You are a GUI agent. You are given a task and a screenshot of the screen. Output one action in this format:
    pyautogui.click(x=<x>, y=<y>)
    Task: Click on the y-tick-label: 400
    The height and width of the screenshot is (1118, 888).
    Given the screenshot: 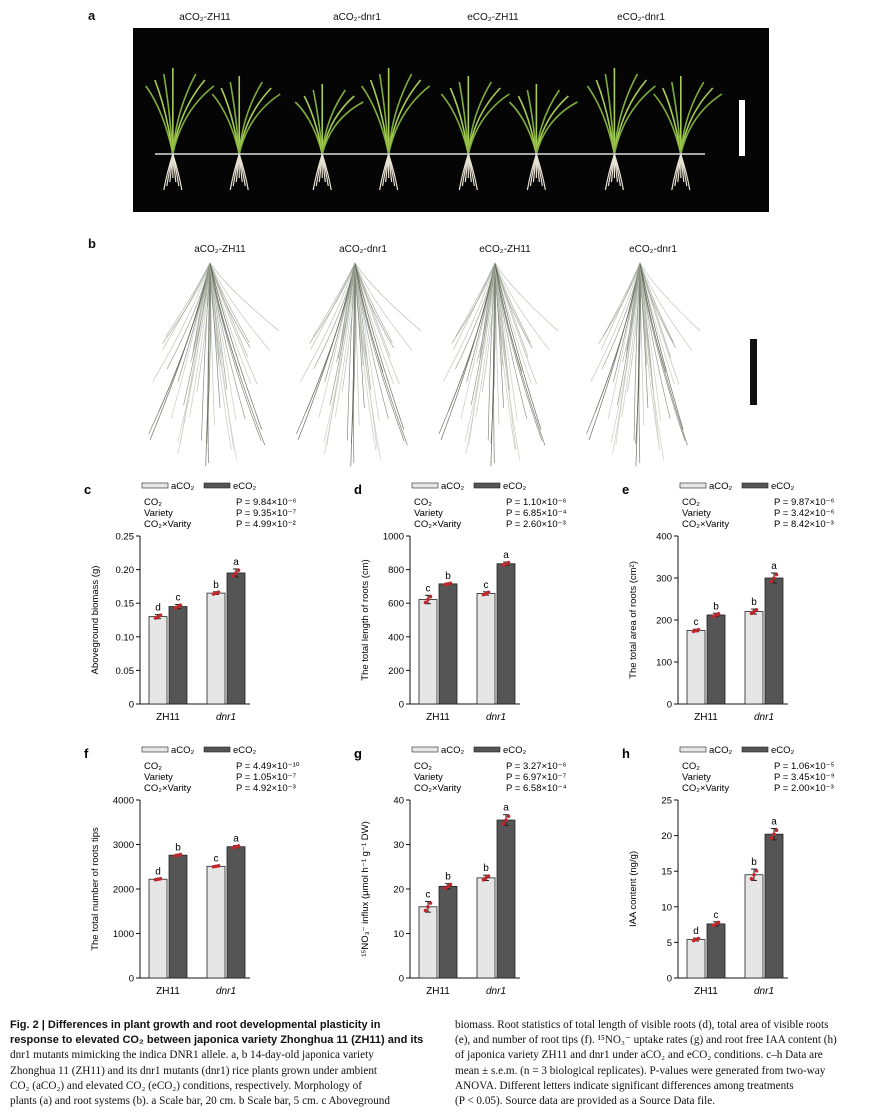 What is the action you would take?
    pyautogui.click(x=396, y=637)
    